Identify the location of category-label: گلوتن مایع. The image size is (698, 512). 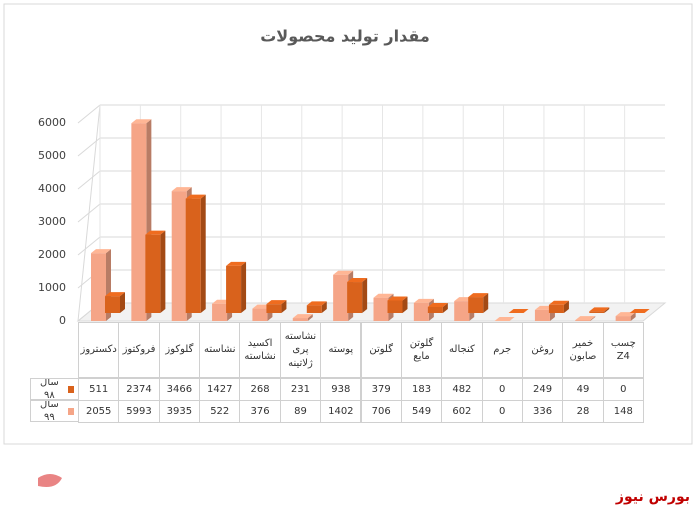
(421, 350).